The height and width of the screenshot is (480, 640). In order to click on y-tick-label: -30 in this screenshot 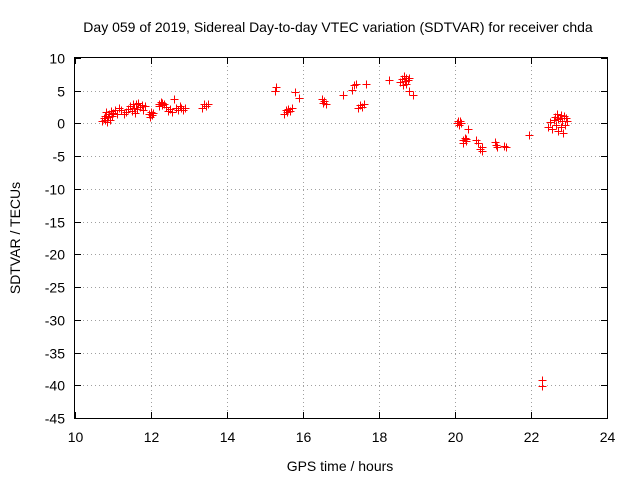, I will do `click(55, 321)`.